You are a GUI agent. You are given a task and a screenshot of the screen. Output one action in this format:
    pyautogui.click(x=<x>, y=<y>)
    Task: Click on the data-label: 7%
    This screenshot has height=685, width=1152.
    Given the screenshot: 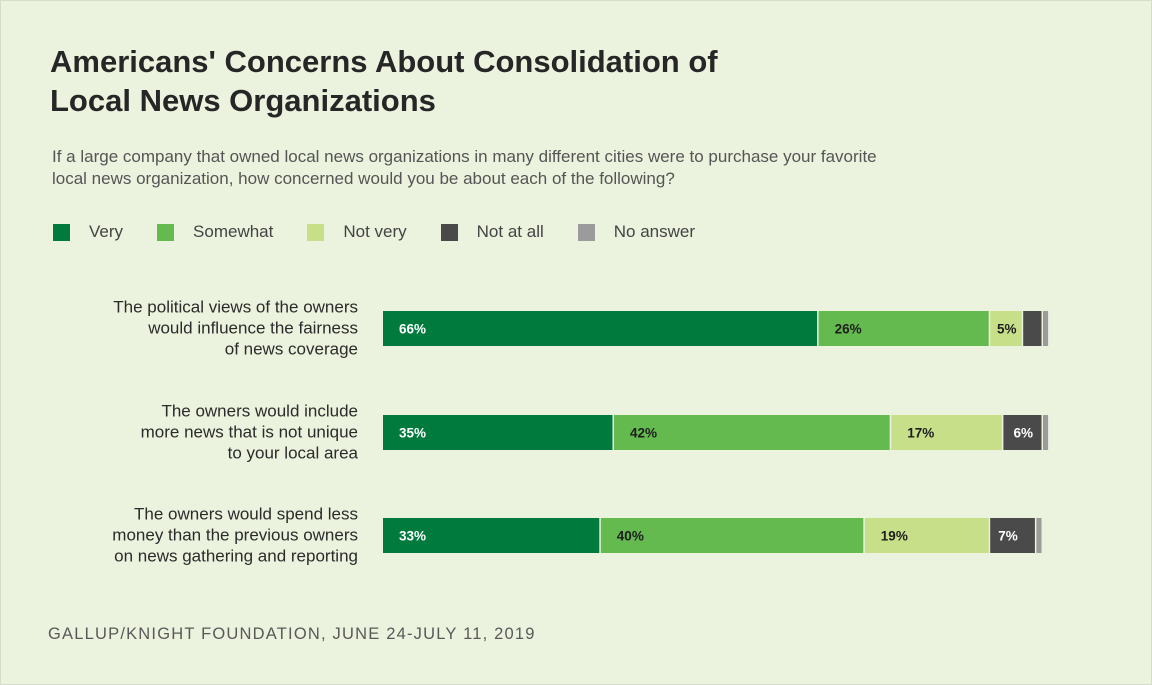 What is the action you would take?
    pyautogui.click(x=1008, y=536)
    